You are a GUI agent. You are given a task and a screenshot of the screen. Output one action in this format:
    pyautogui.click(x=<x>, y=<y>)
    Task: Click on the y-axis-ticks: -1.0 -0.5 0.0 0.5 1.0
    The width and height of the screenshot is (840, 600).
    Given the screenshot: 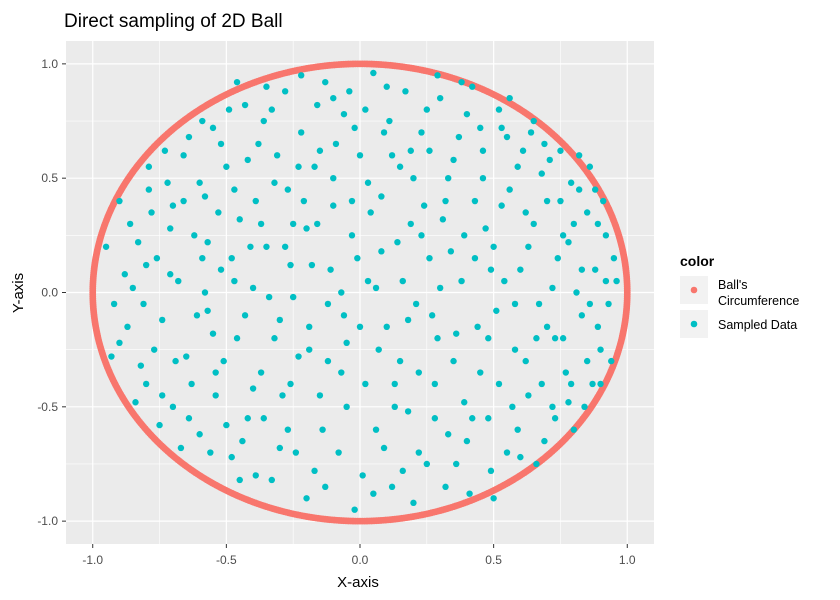 What is the action you would take?
    pyautogui.click(x=51, y=292)
    